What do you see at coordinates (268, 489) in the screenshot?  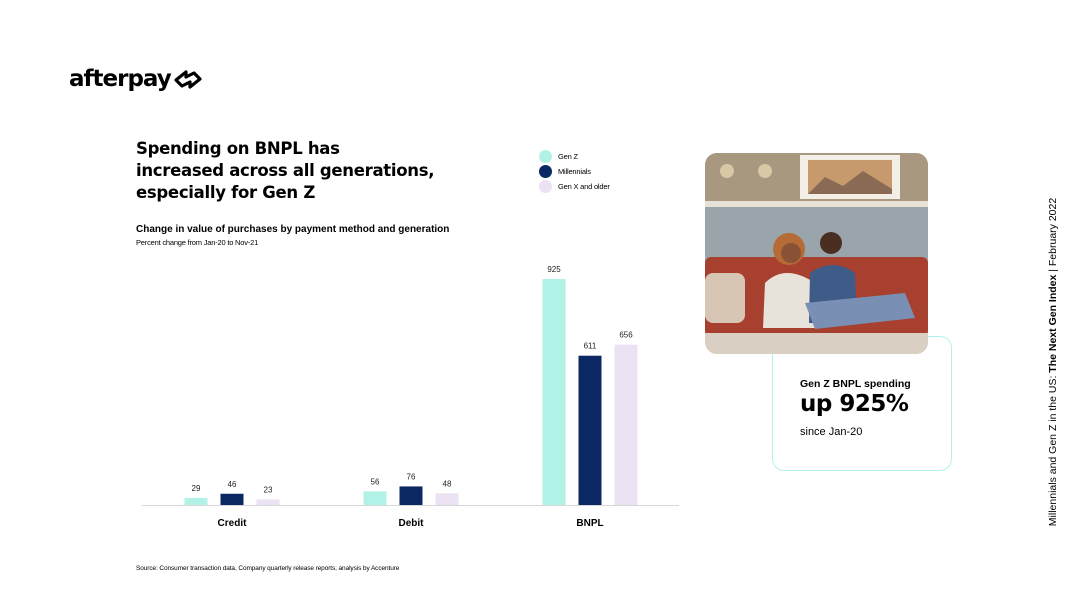 I see `bar-value-label: 23` at bounding box center [268, 489].